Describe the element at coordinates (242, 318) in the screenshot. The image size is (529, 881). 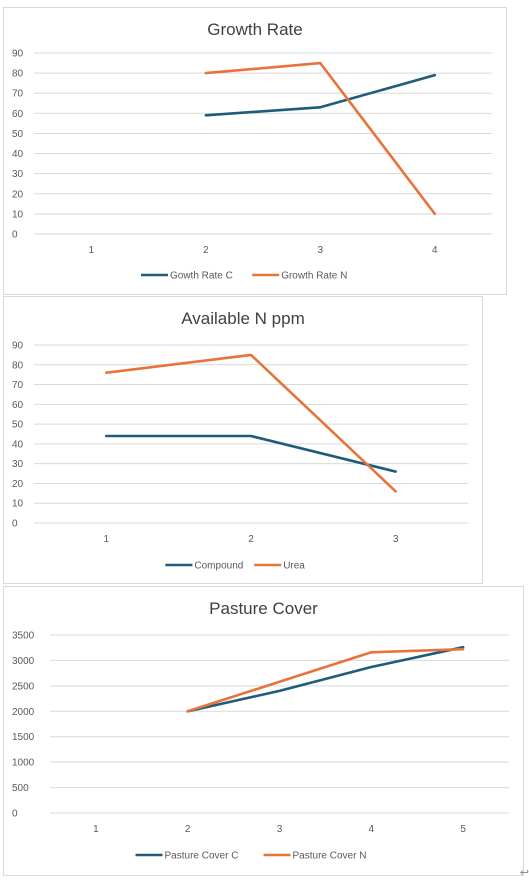
I see `chart-title: Available N ppm` at that location.